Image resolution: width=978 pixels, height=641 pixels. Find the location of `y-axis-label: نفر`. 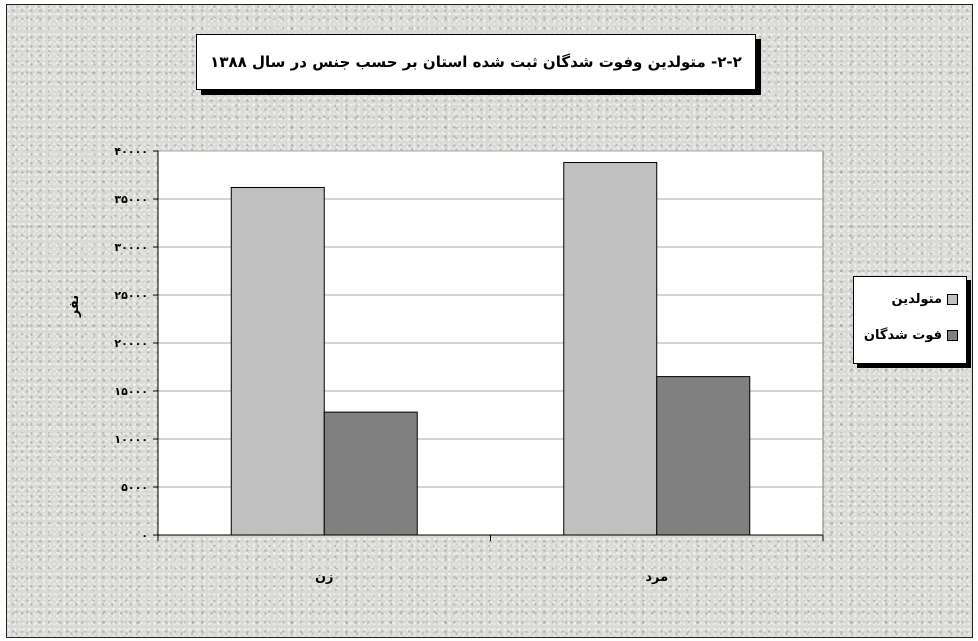

y-axis-label: نفر is located at coordinates (74, 306).